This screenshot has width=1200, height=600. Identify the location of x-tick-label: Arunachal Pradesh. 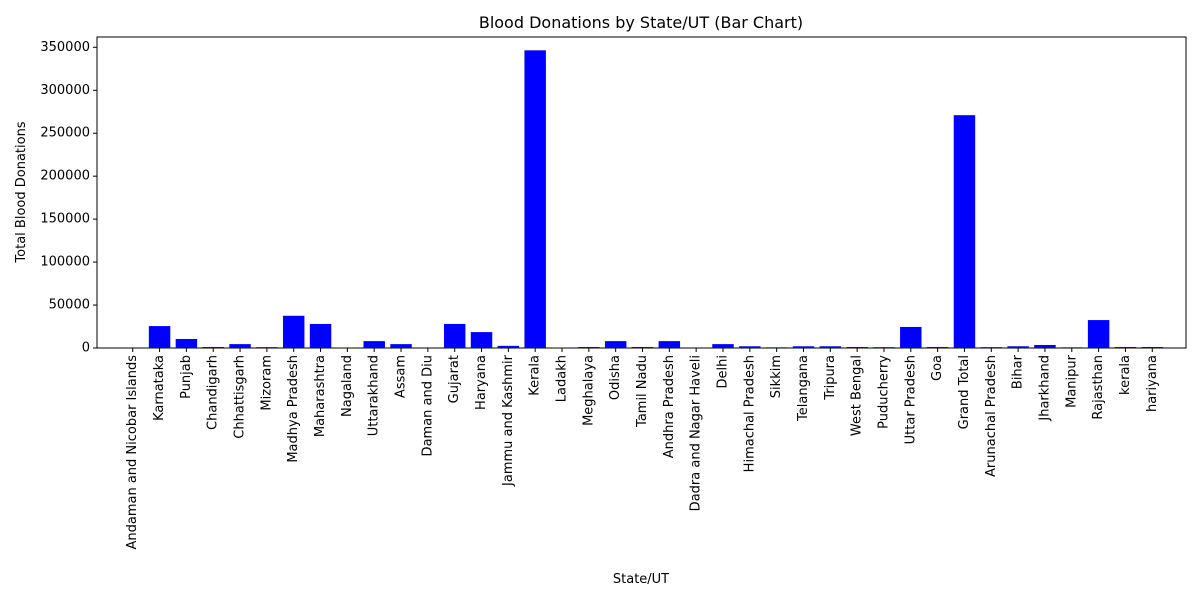
(991, 416).